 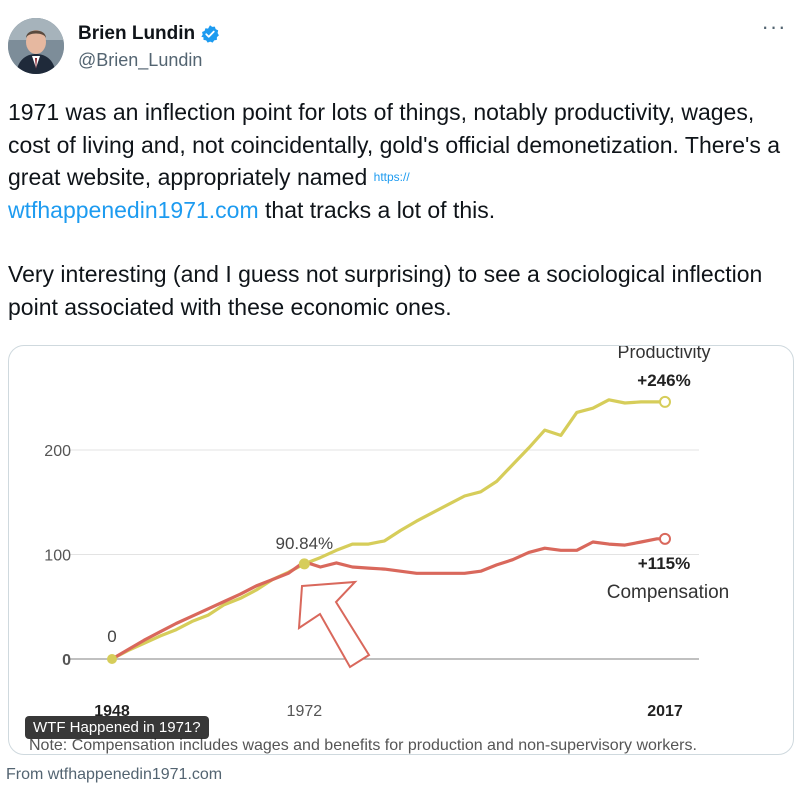 I want to click on productivity-change: +246%, so click(x=663, y=380).